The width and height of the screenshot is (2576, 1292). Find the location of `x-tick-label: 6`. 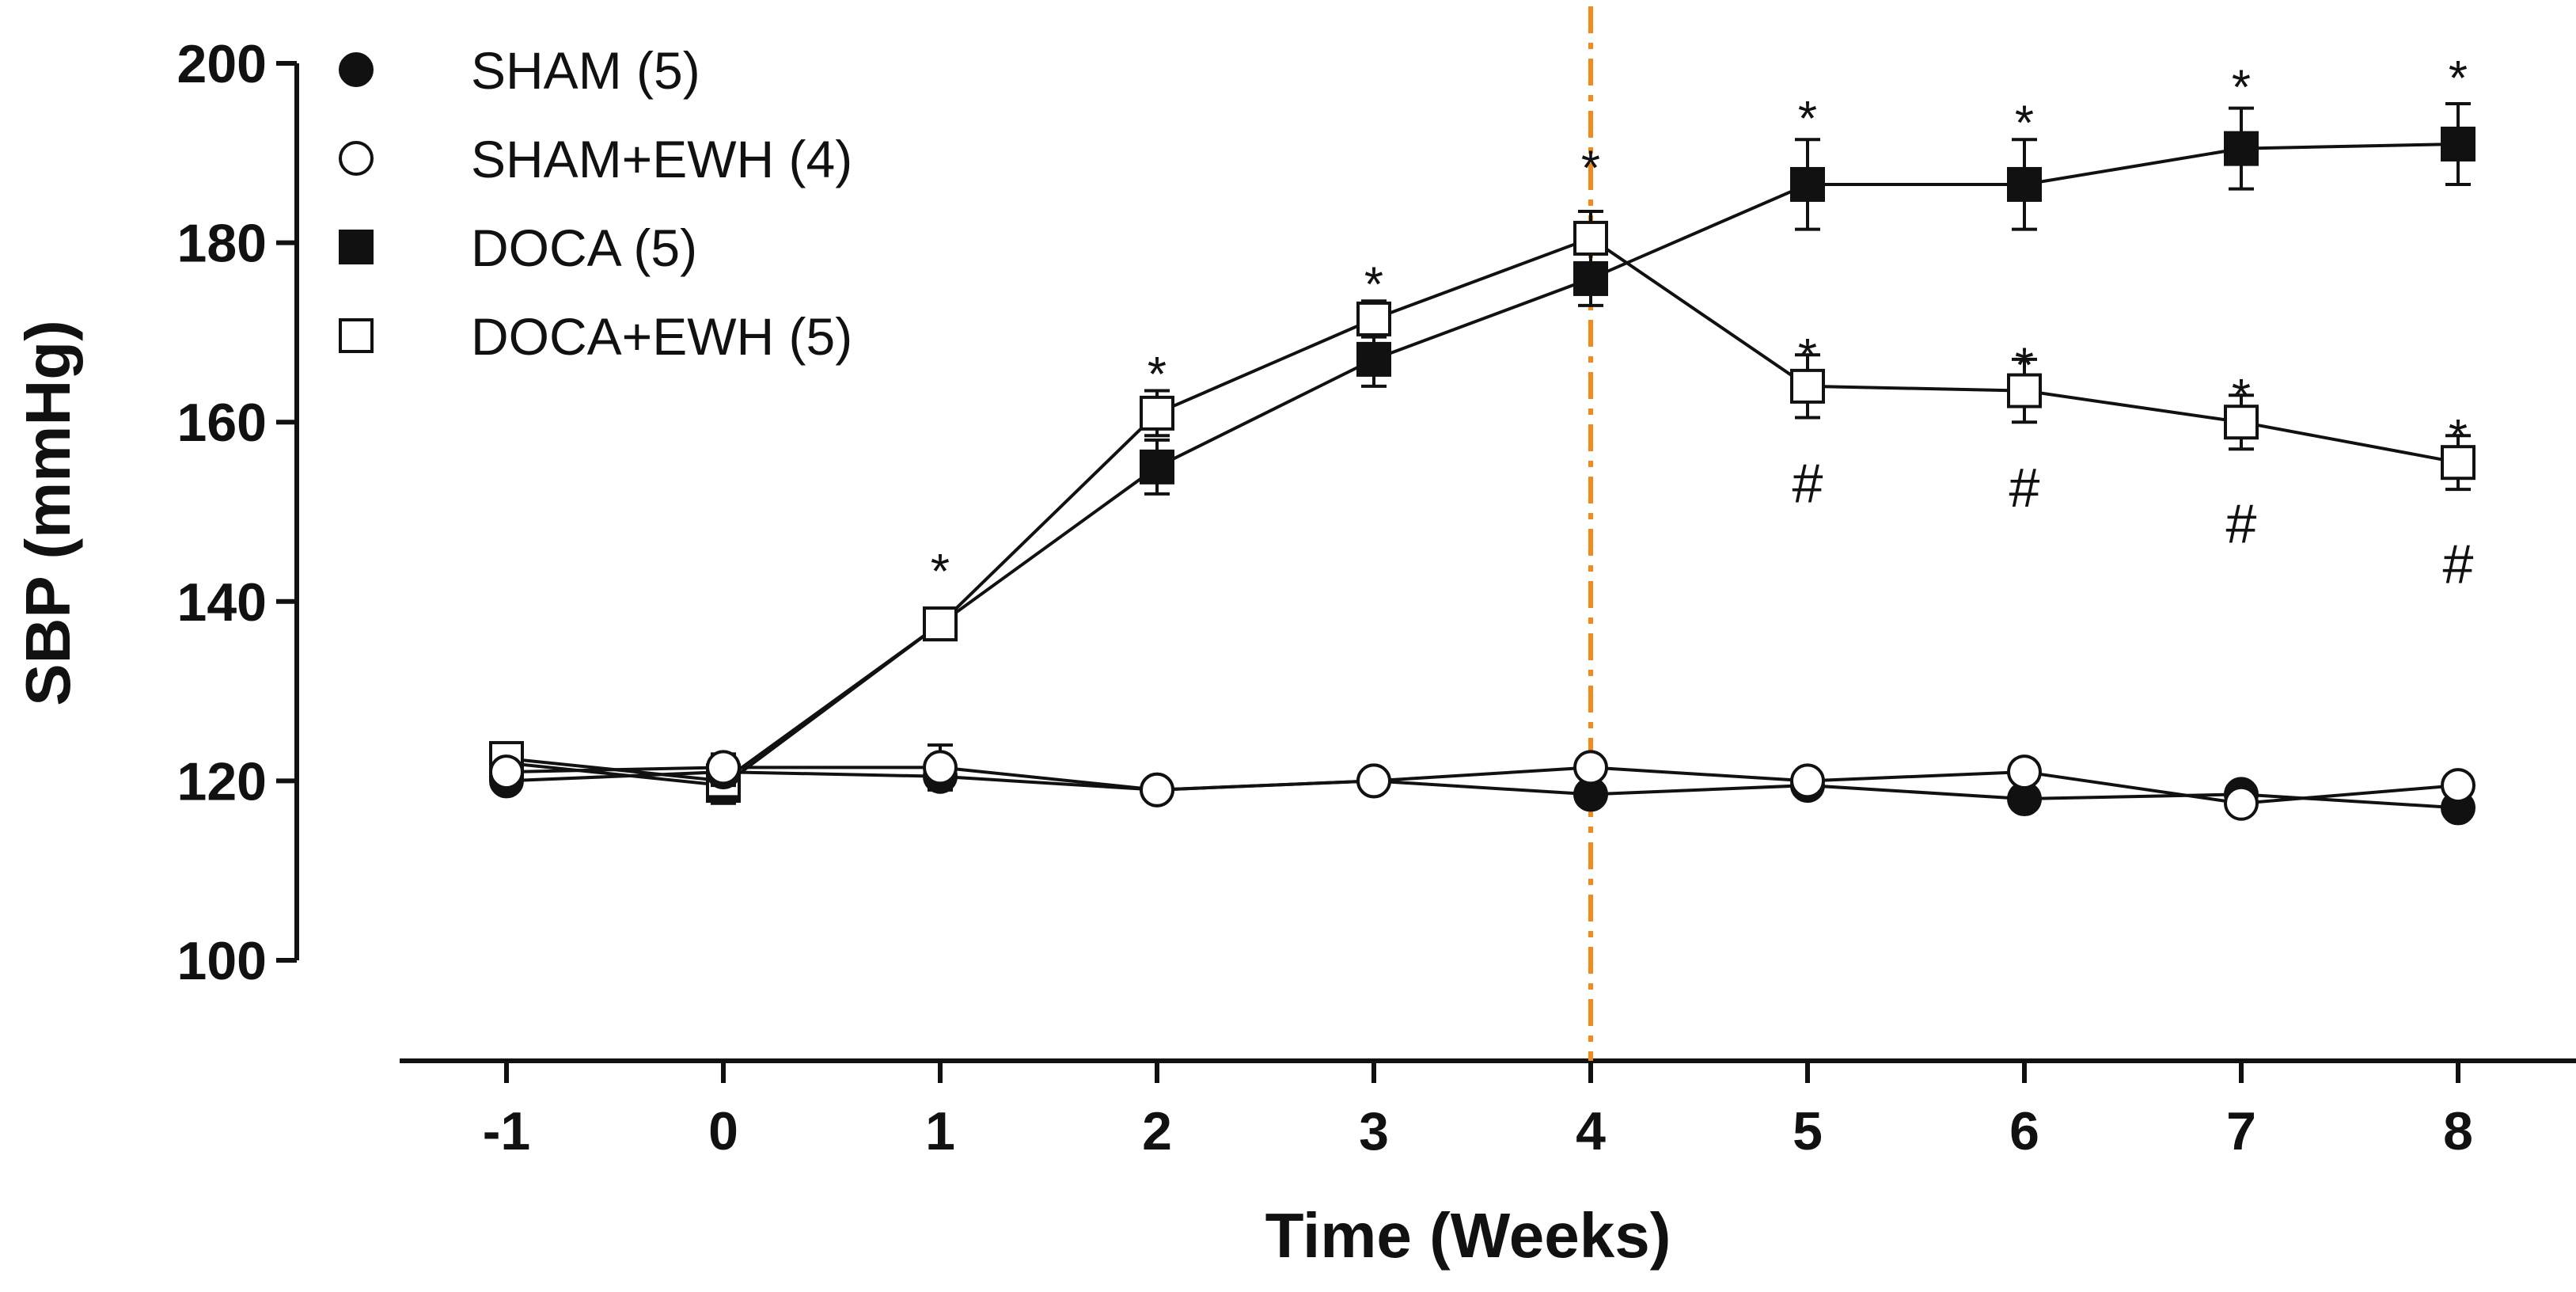

x-tick-label: 6 is located at coordinates (2024, 1131).